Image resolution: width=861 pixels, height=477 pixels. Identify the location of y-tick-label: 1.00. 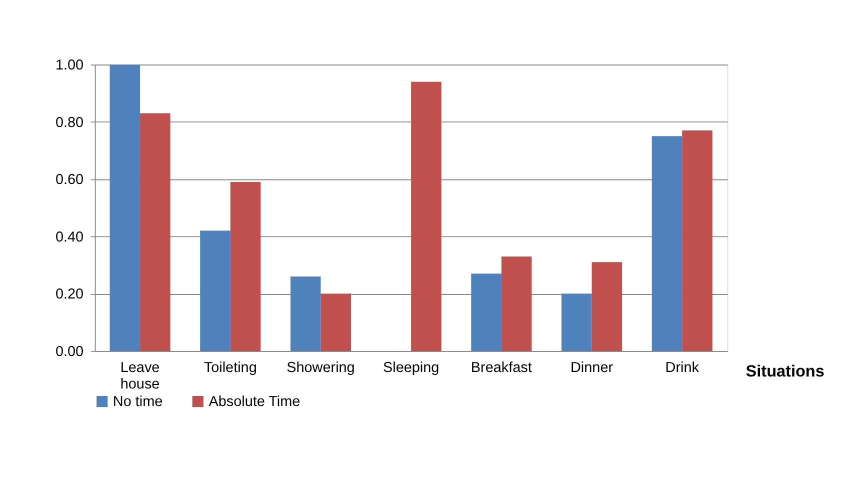
(69, 66).